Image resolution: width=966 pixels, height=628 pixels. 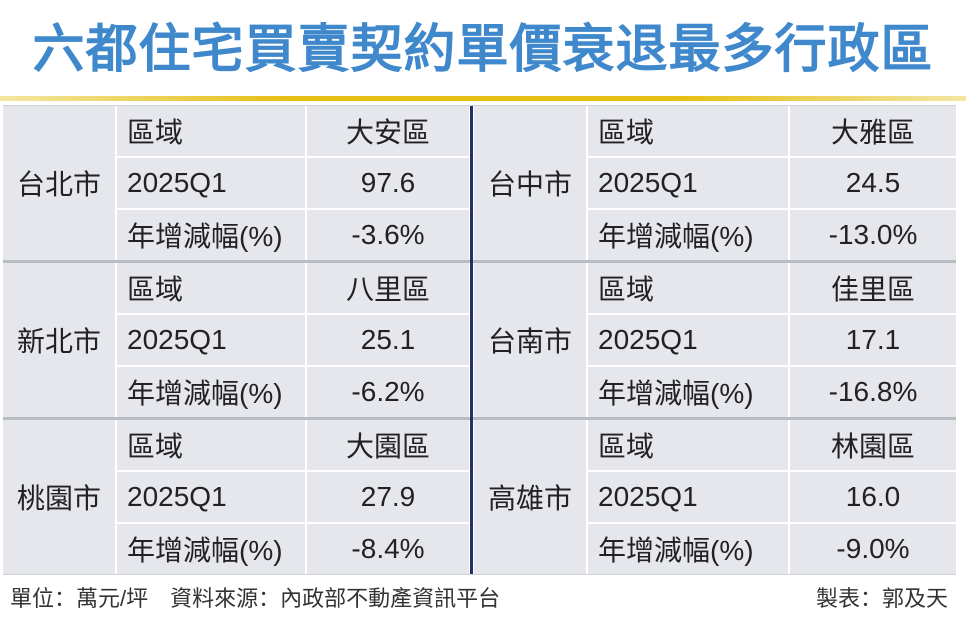 I want to click on taichung-city-label: 台中市, so click(x=530, y=183).